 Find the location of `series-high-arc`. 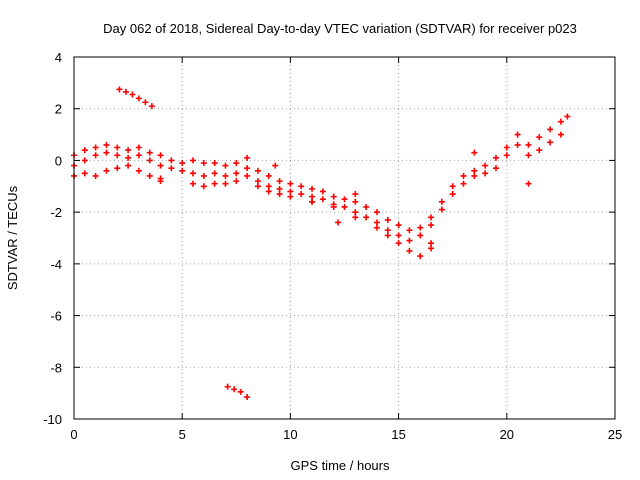

series-high-arc is located at coordinates (135, 98).